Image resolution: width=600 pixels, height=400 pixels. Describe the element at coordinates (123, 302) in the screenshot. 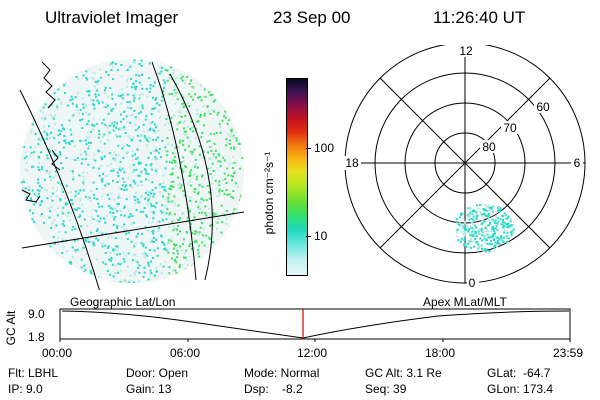

I see `timeline-left-title: Geographic Lat/Lon` at that location.